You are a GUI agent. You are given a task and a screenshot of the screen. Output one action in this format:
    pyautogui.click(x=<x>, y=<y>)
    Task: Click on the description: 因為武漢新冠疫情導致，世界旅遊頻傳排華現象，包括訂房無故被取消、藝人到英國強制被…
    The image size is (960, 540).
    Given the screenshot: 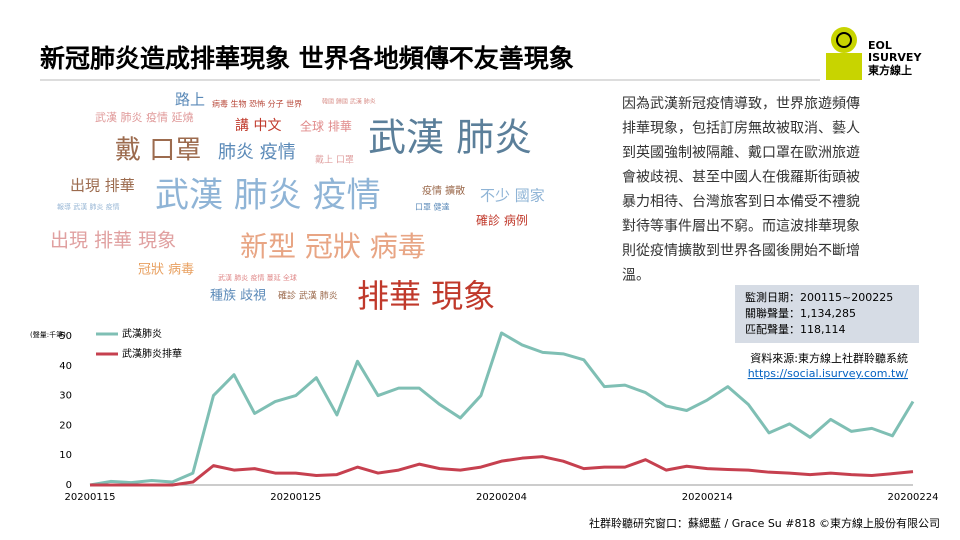 What is the action you would take?
    pyautogui.click(x=741, y=190)
    